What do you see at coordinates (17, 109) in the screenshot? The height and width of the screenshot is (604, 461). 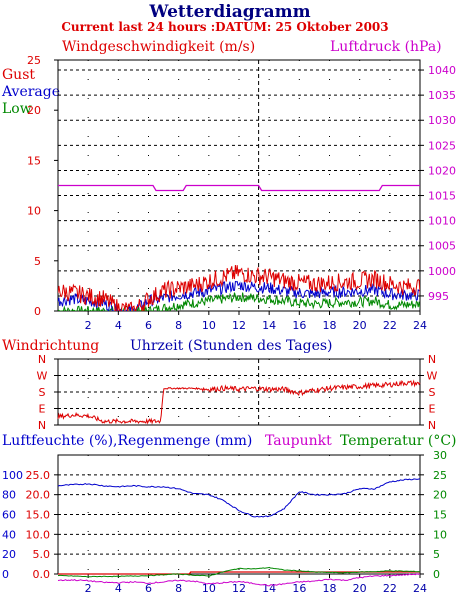 I see `legend-low: Low` at bounding box center [17, 109].